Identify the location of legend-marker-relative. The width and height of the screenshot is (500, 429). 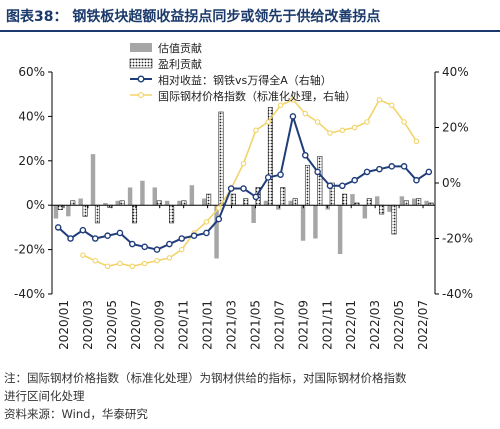
(141, 79).